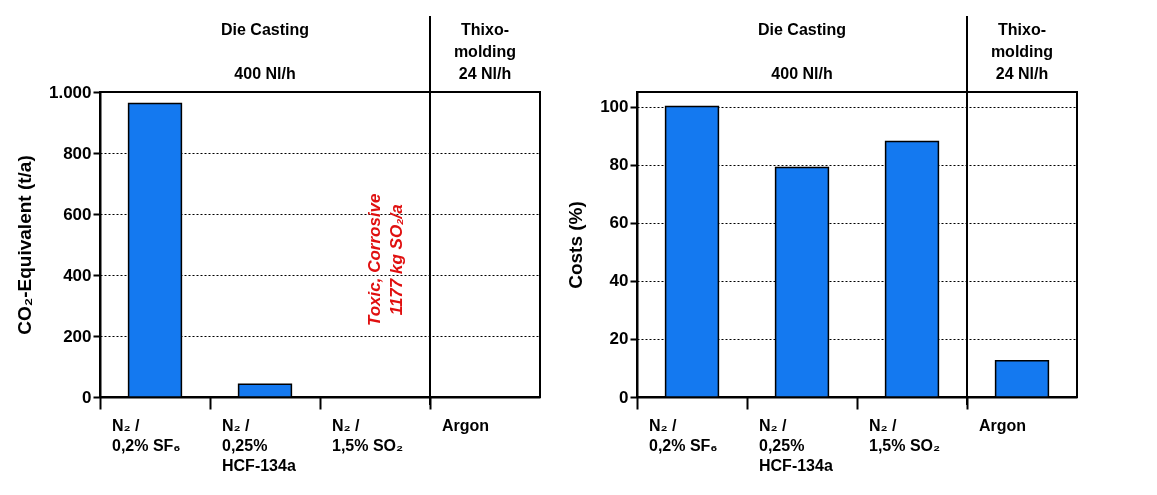  What do you see at coordinates (70, 92) in the screenshot?
I see `y-tick-label: 1.000` at bounding box center [70, 92].